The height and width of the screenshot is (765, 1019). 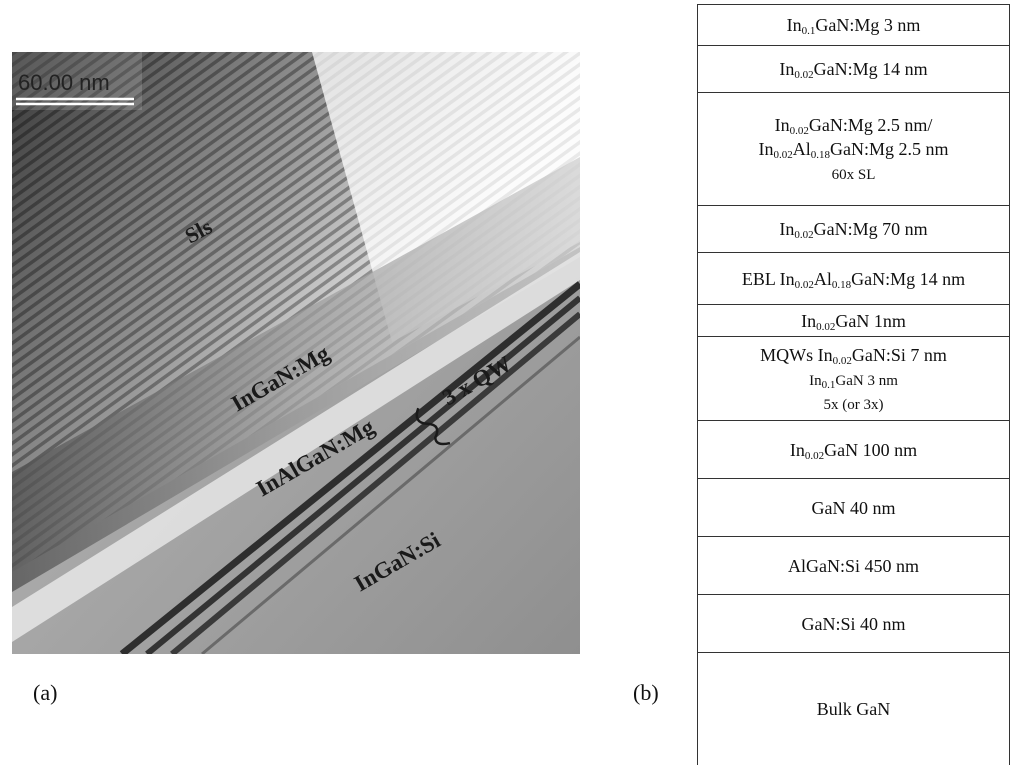 I want to click on layer-text: Bulk GaN, so click(x=853, y=709).